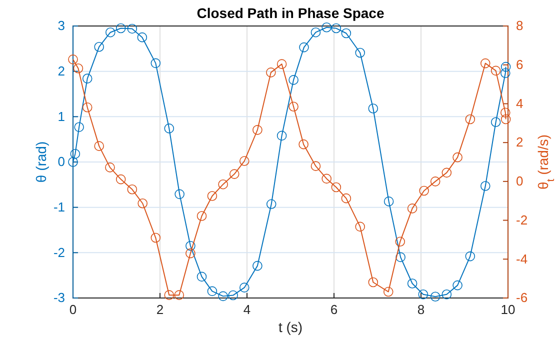 Image resolution: width=560 pixels, height=337 pixels. I want to click on y-tick-label: -2, so click(59, 252).